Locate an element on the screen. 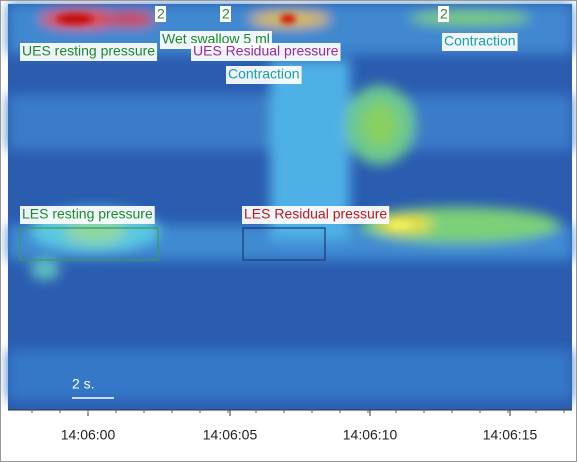 The image size is (577, 462). time-tick-label: 14:06:00 is located at coordinates (88, 435).